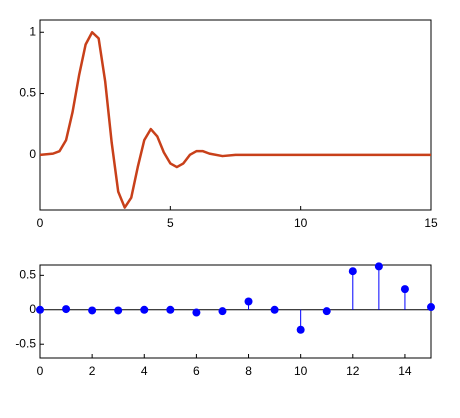  Describe the element at coordinates (25, 343) in the screenshot. I see `y-tick-label: -0.5` at that location.